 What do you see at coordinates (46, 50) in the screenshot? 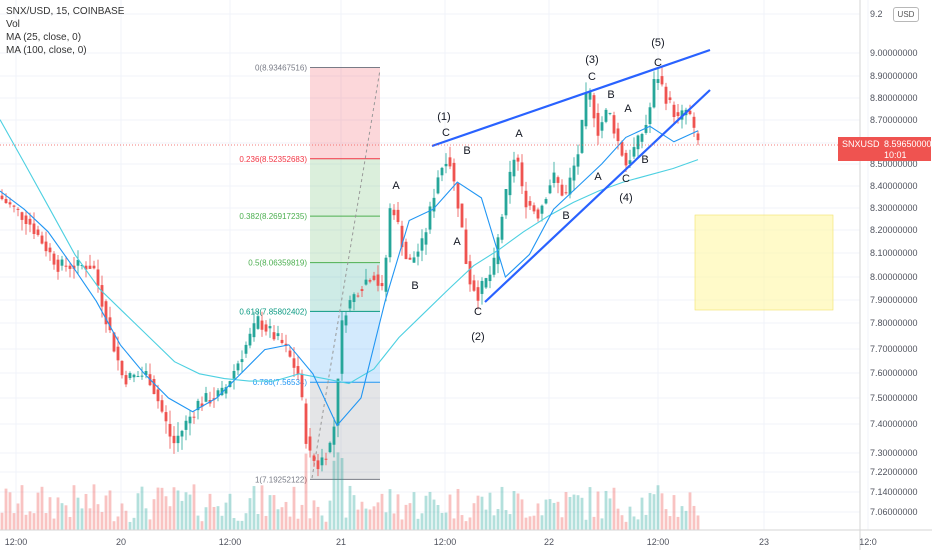
I see `ma-100-indicator: MA (100, close, 0)` at bounding box center [46, 50].